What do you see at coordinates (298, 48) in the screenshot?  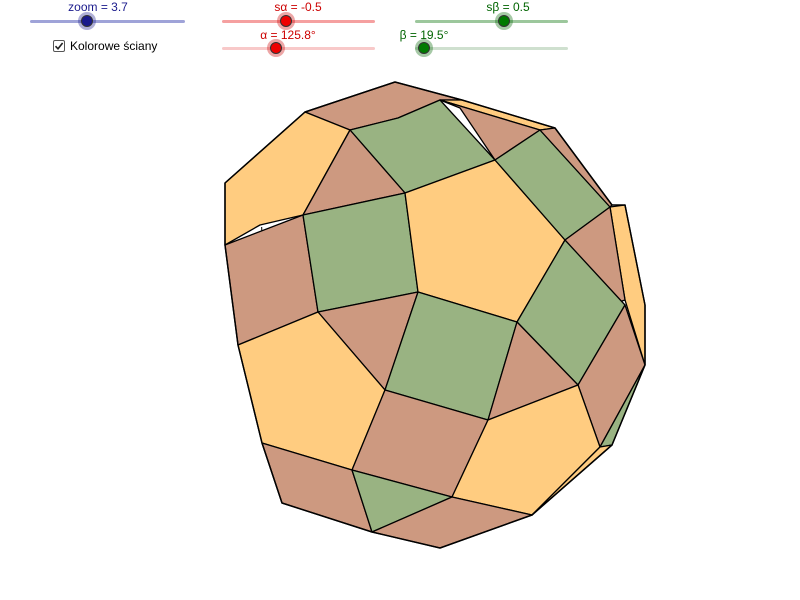 I see `alpha-track` at bounding box center [298, 48].